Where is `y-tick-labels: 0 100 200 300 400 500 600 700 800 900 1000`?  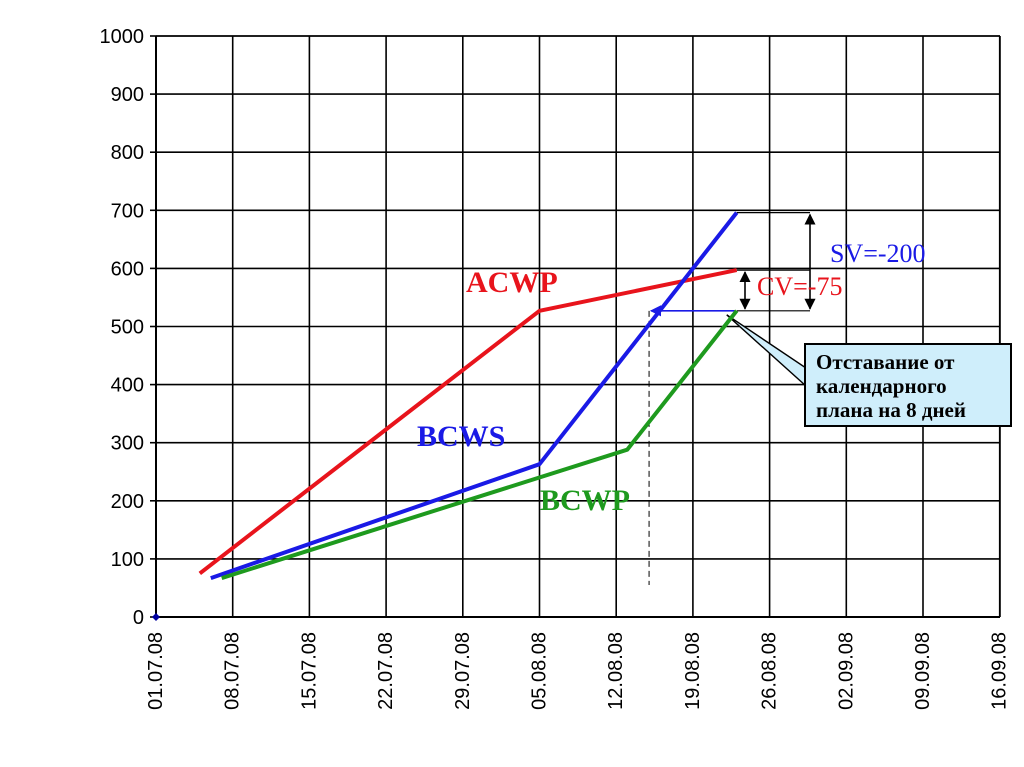 y-tick-labels: 0 100 200 300 400 500 600 700 800 900 1000 is located at coordinates (122, 327).